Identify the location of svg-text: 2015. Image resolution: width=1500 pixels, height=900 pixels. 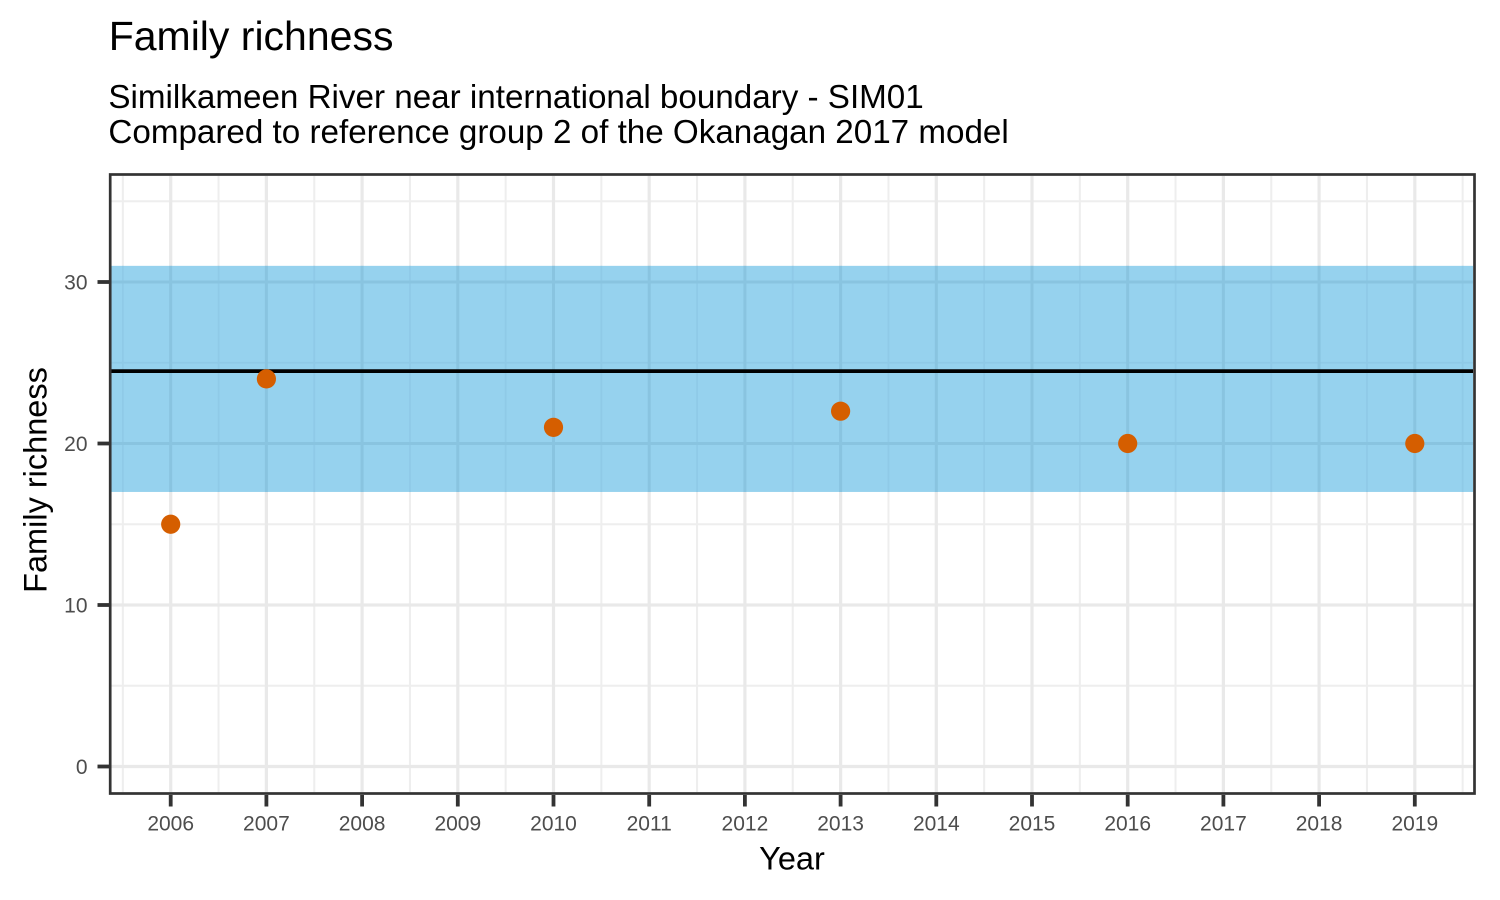
(1032, 824).